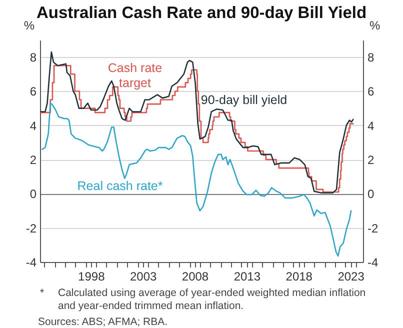 The height and width of the screenshot is (328, 403). Describe the element at coordinates (33, 57) in the screenshot. I see `y-tick-label: 8` at that location.